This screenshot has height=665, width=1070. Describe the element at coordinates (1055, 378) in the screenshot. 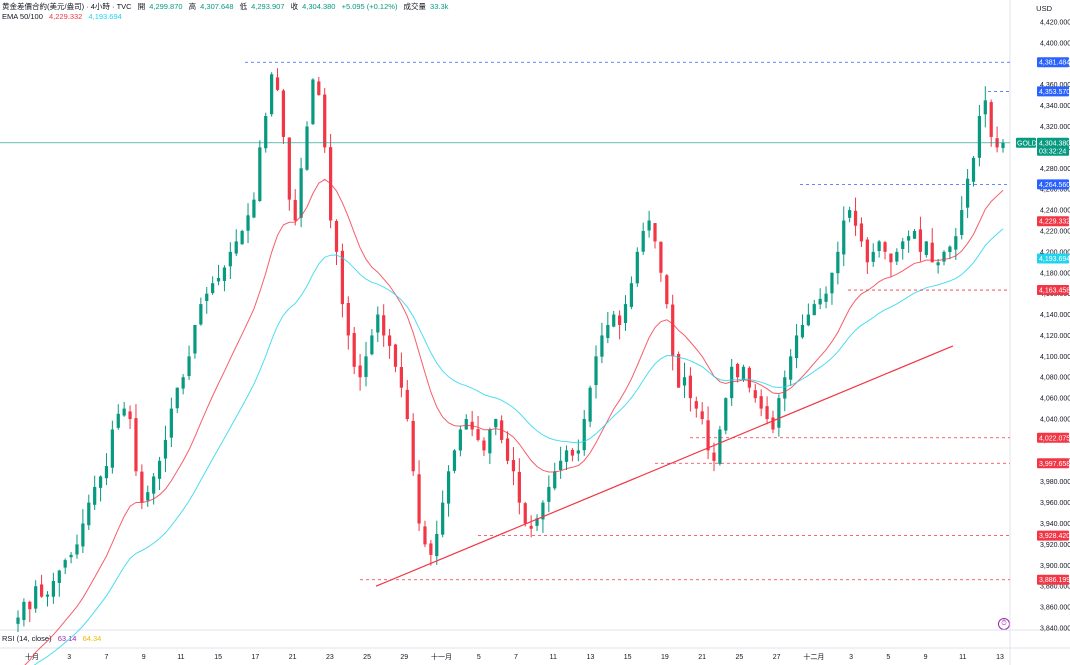

I see `y-tick-label: 4,080.000` at that location.